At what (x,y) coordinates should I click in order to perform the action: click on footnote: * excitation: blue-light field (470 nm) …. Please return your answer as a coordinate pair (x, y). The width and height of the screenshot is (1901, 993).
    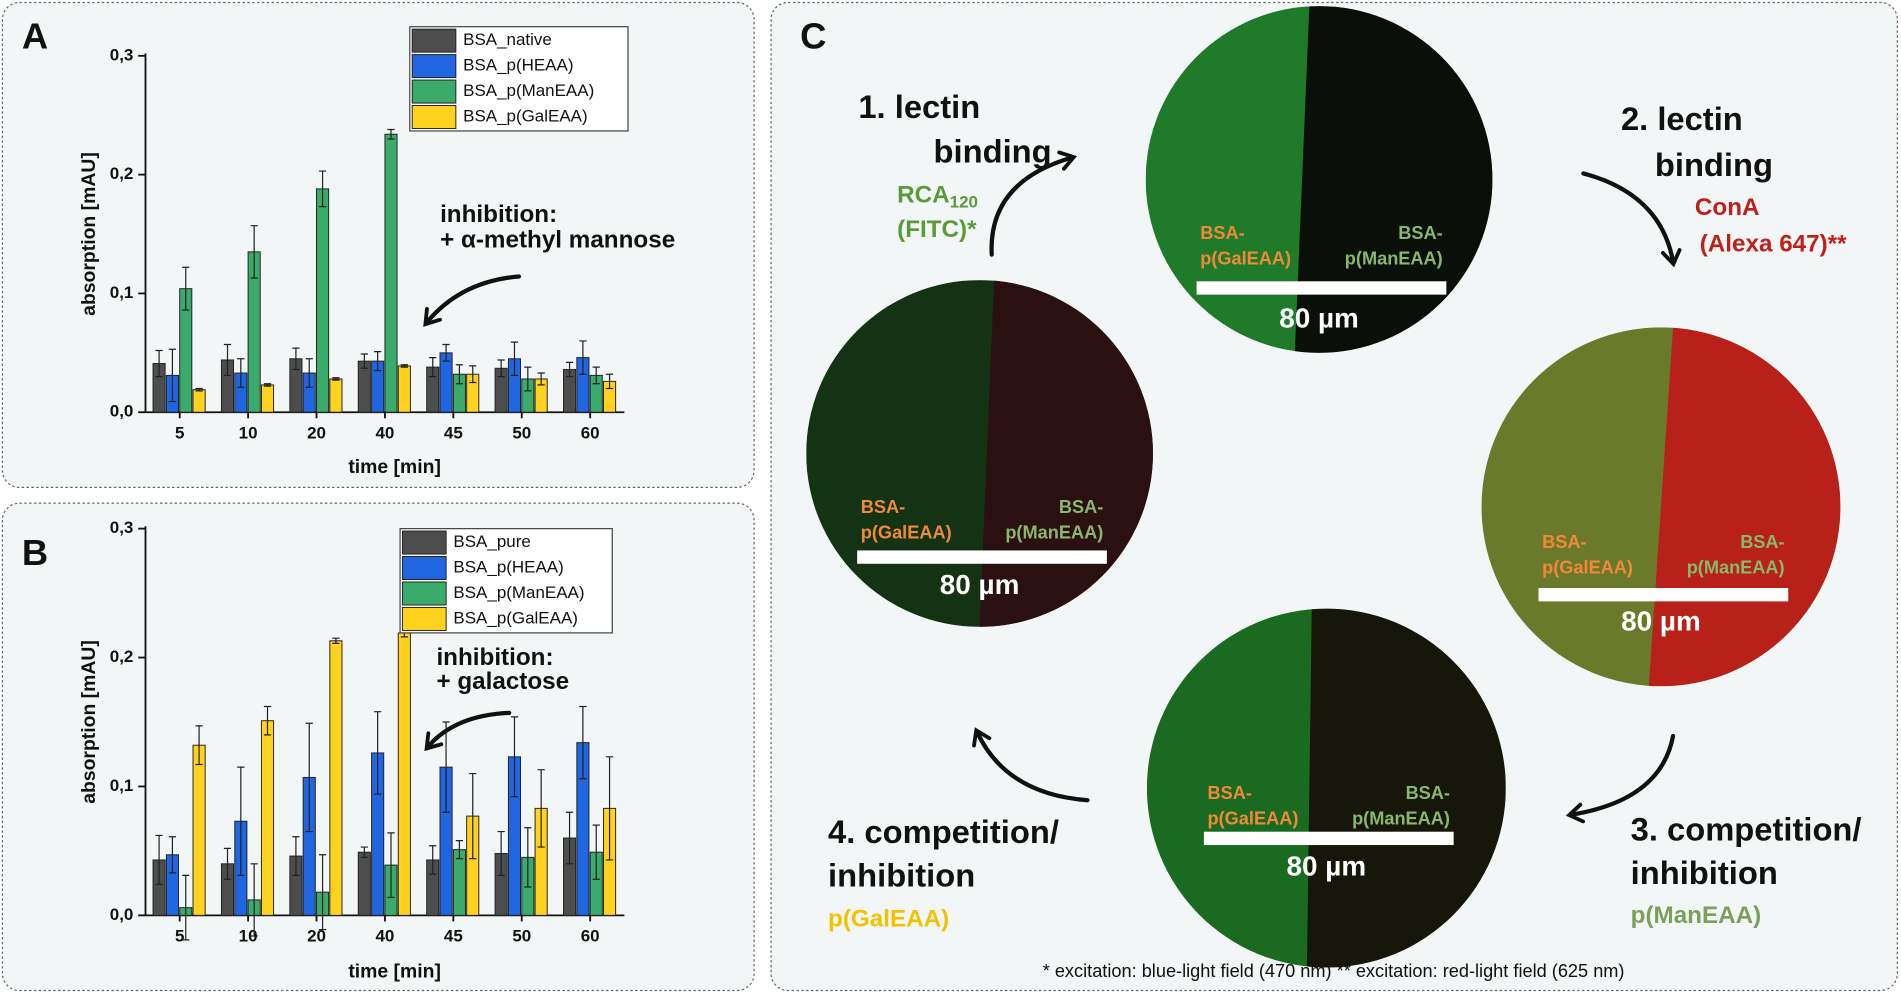
    Looking at the image, I should click on (1334, 971).